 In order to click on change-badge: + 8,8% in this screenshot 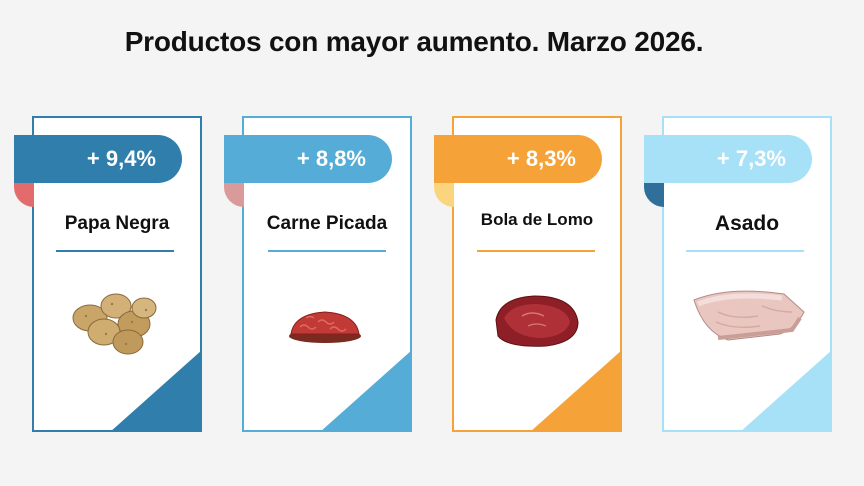, I will do `click(308, 159)`.